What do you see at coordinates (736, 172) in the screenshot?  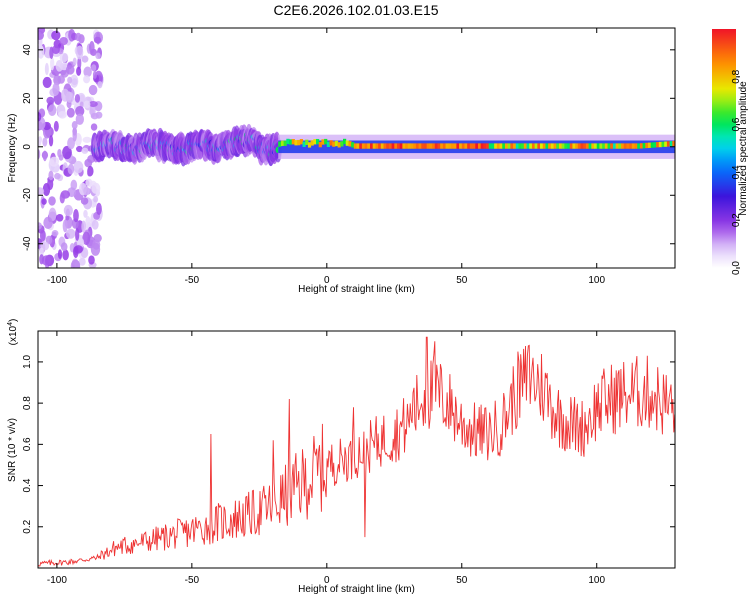 I see `colorbar-tick-label: 0.4` at bounding box center [736, 172].